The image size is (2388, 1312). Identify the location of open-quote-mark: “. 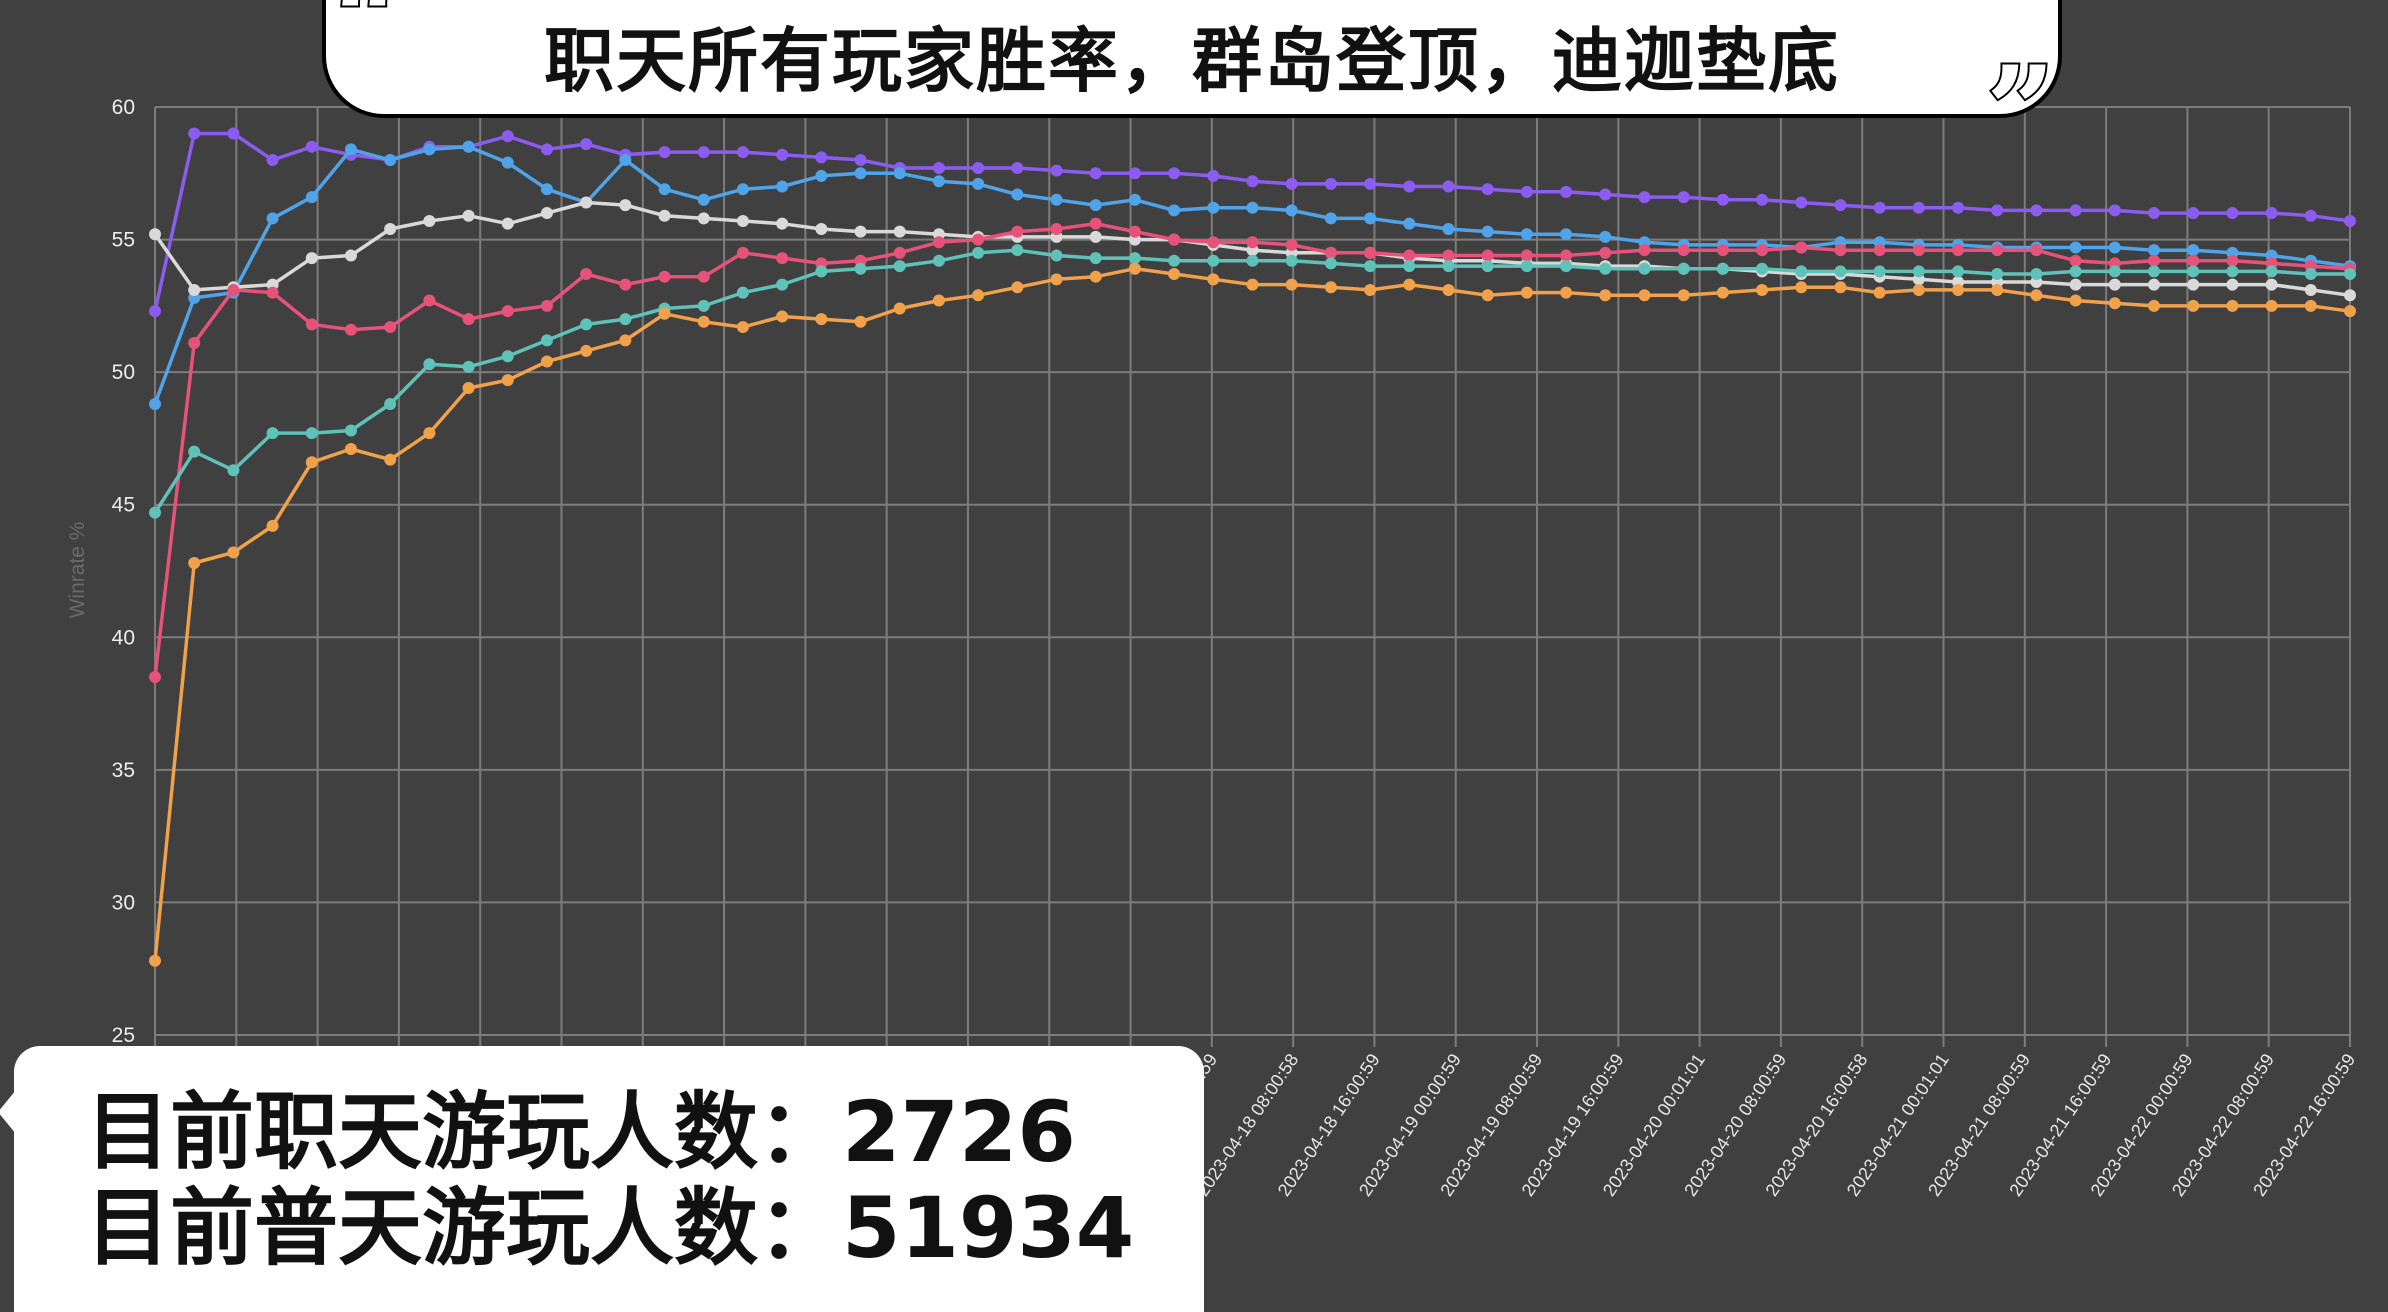
(368, 45).